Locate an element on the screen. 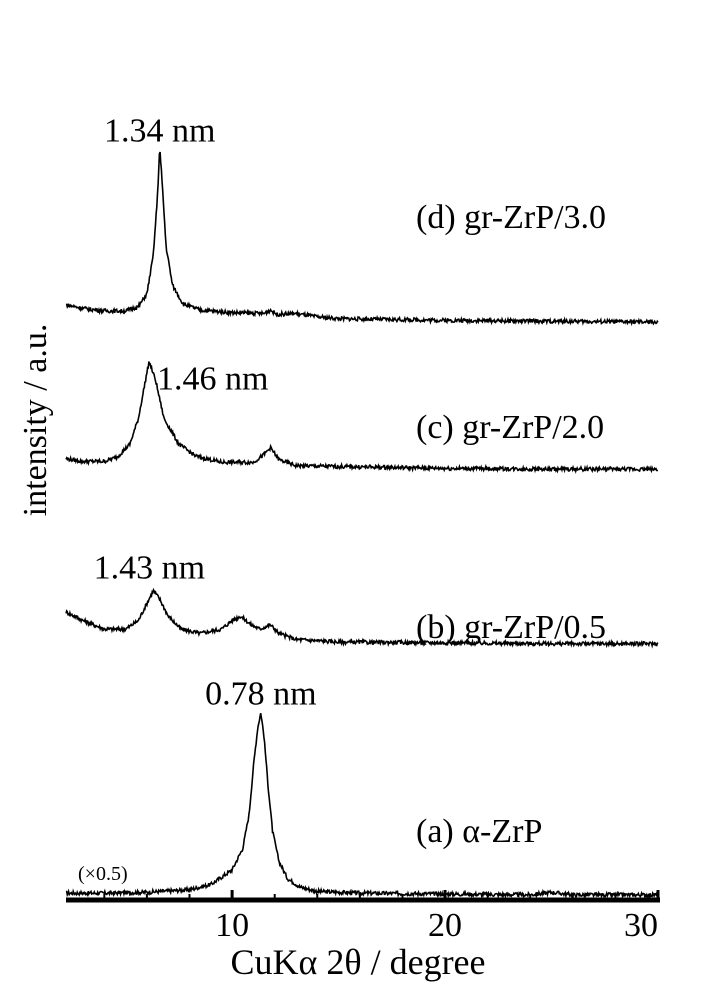  x-axis-label: CuKα 2θ / degree is located at coordinates (357, 962).